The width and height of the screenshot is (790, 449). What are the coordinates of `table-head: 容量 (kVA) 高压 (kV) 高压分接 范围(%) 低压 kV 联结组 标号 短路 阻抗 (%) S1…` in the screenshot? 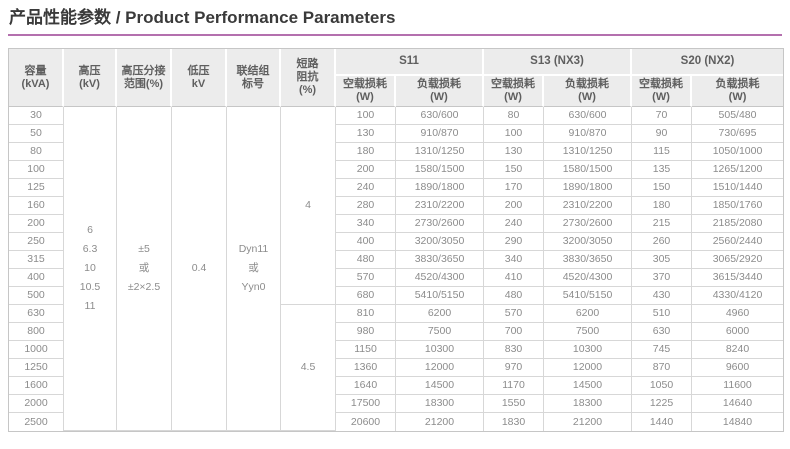 It's located at (396, 78).